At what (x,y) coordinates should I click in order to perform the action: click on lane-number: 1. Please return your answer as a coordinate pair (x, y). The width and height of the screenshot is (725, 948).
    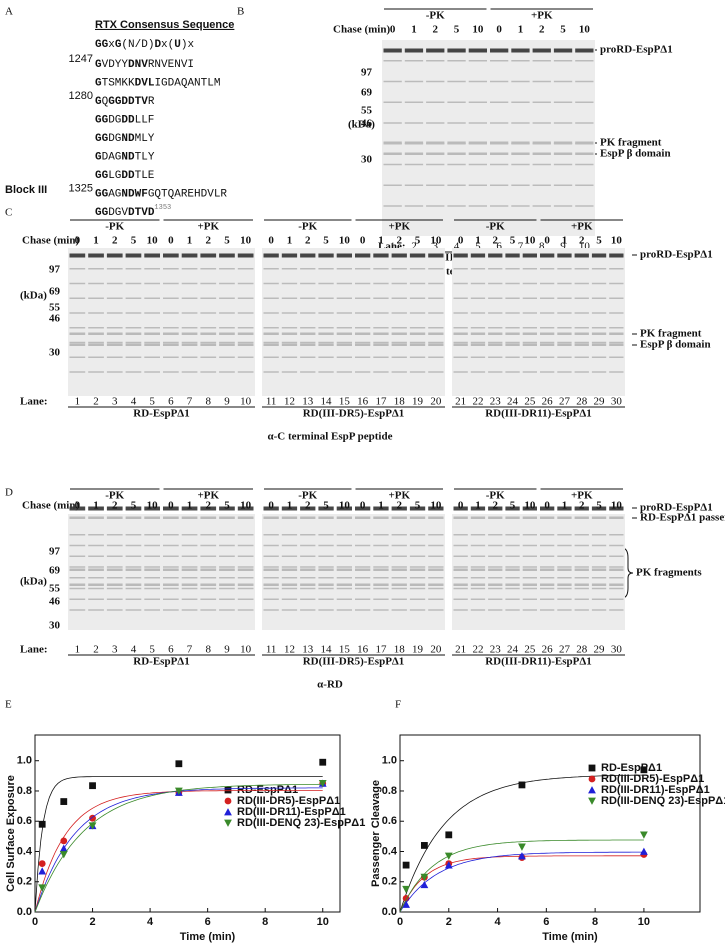
    Looking at the image, I should click on (393, 247).